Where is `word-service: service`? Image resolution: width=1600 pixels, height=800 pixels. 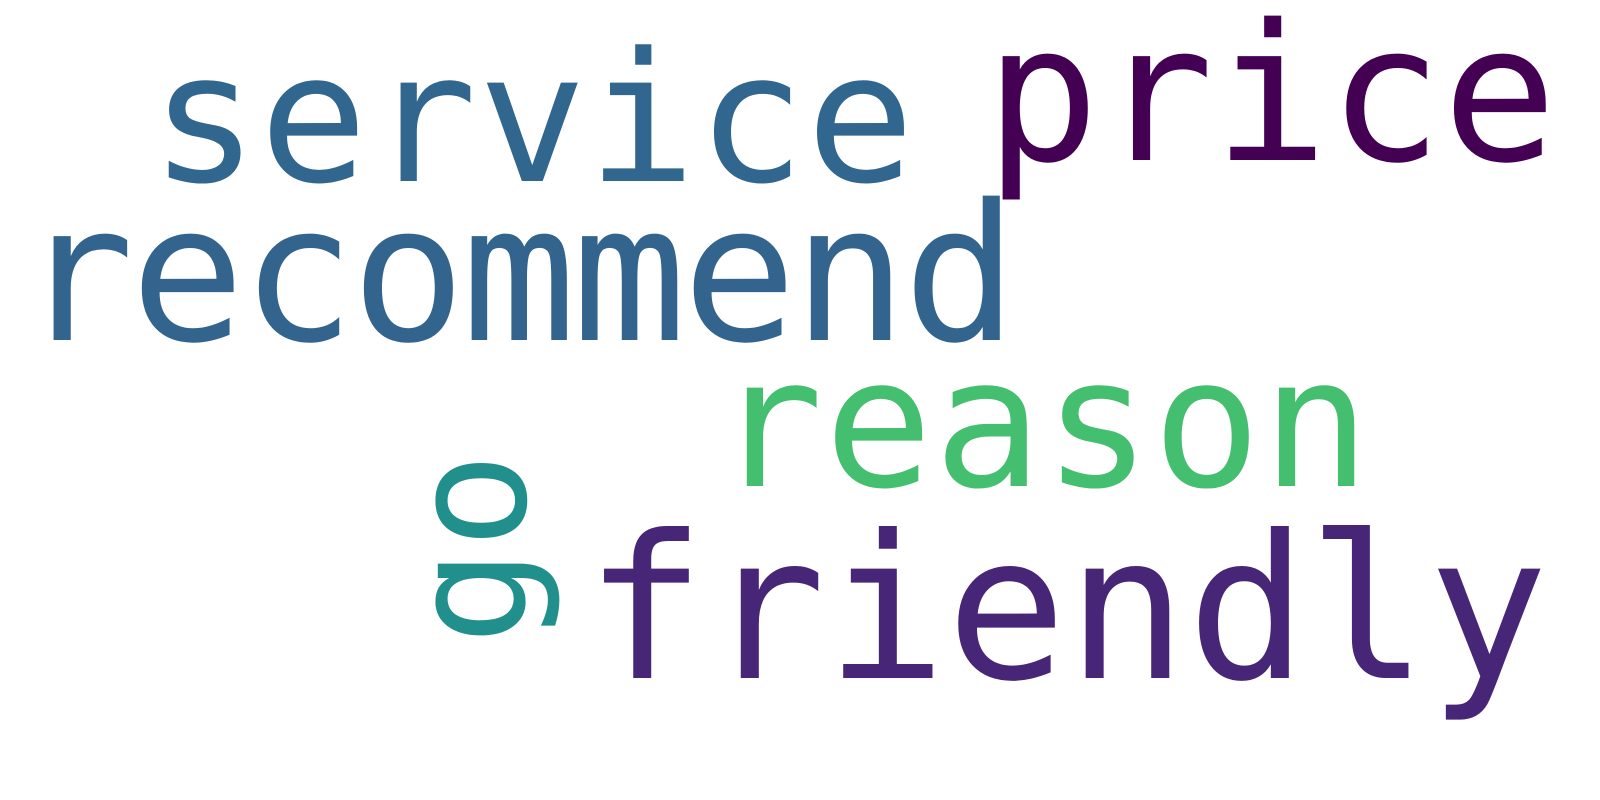
word-service: service is located at coordinates (533, 119).